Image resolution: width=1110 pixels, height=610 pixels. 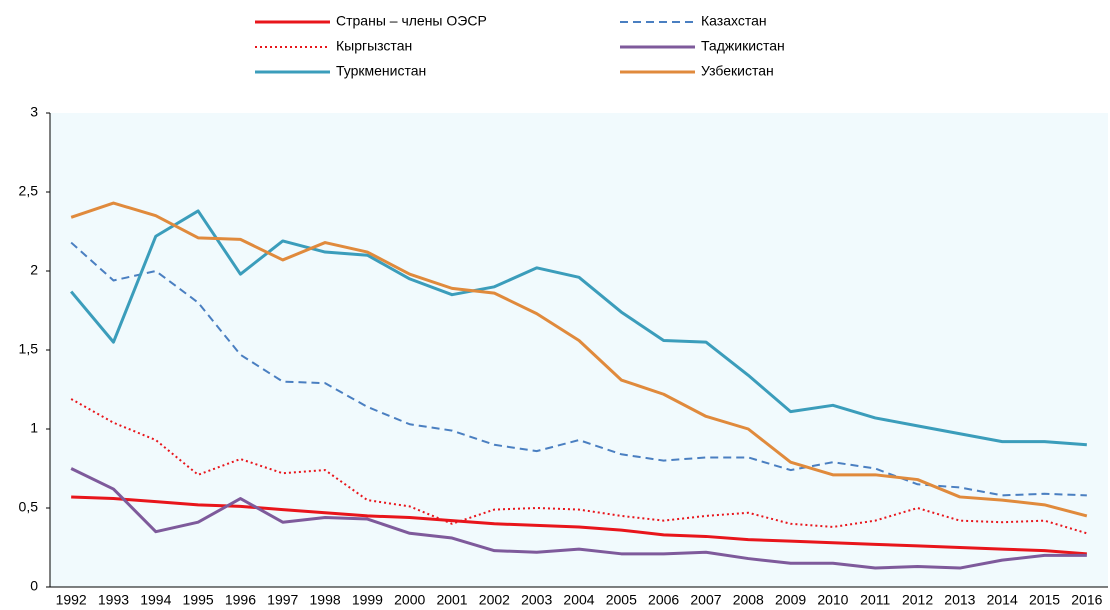 What do you see at coordinates (579, 525) in the screenshot?
I see `series-line` at bounding box center [579, 525].